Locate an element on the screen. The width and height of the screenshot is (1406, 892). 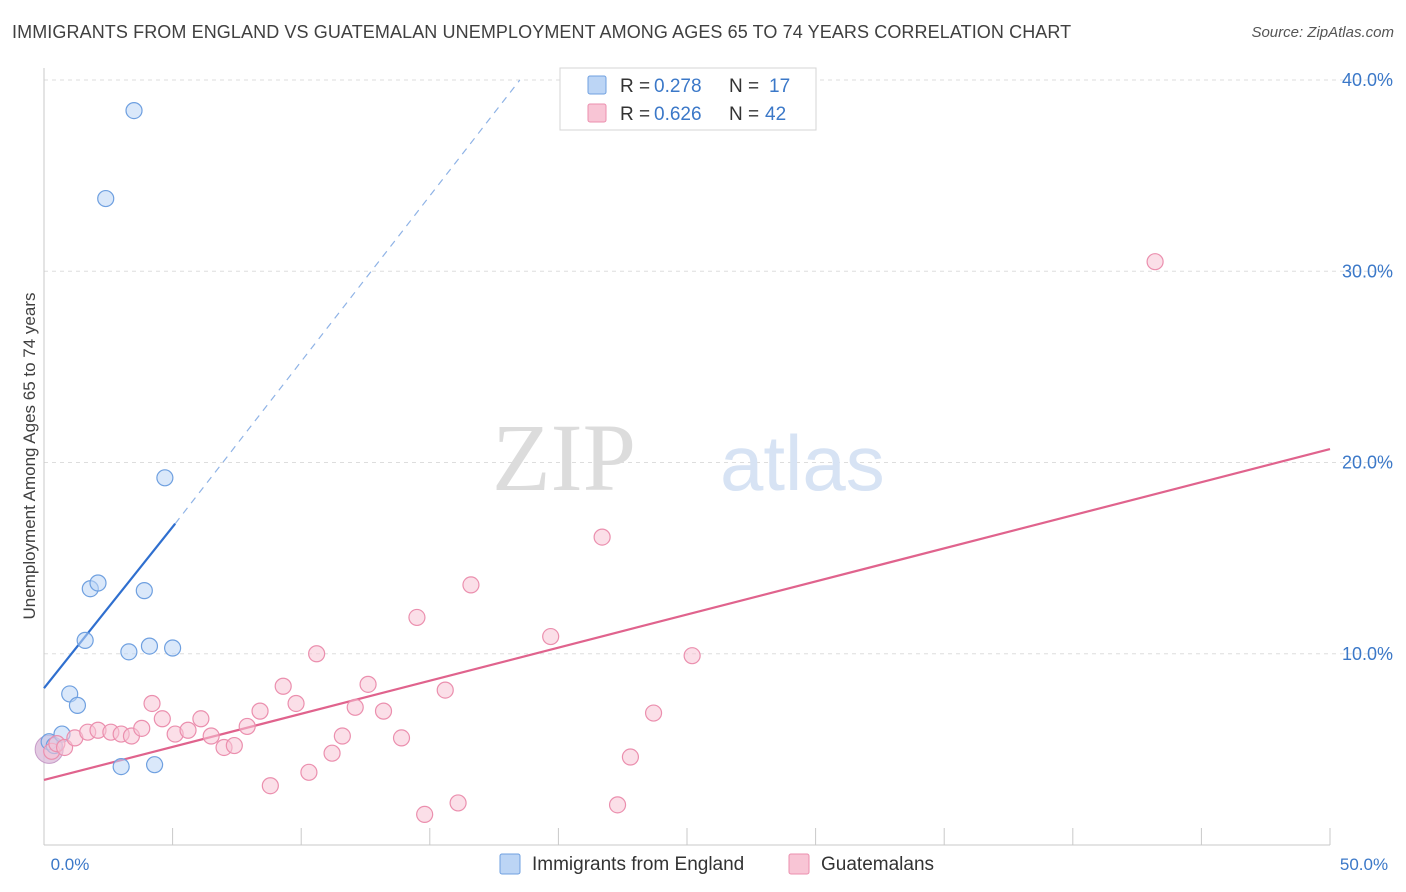
stats-r-value-england: 0.278 is located at coordinates (678, 86).